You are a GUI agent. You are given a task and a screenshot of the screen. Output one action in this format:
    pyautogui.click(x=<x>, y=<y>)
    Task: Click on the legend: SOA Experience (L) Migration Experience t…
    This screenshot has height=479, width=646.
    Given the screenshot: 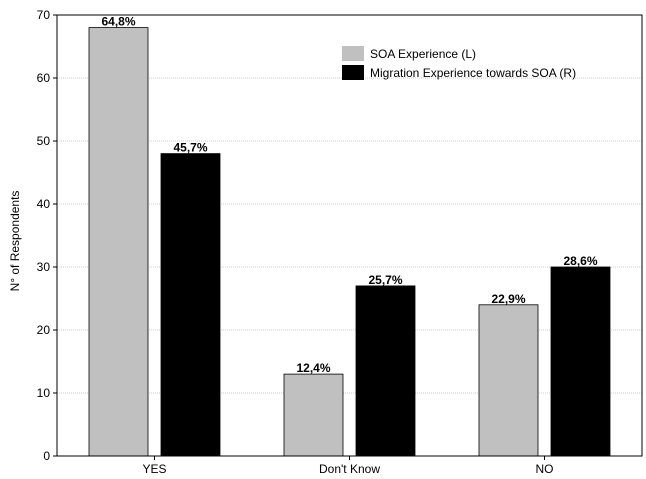 What is the action you would take?
    pyautogui.click(x=459, y=63)
    